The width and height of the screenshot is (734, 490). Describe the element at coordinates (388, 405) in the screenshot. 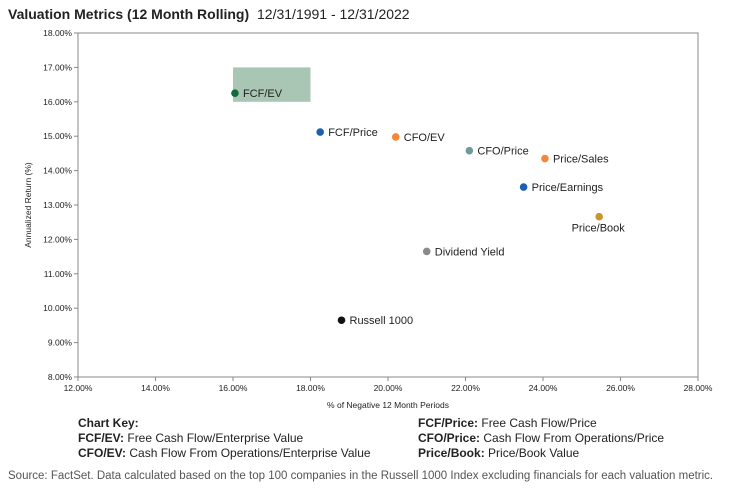

I see `x-axis-title: % of Negative 12 Month Periods` at that location.